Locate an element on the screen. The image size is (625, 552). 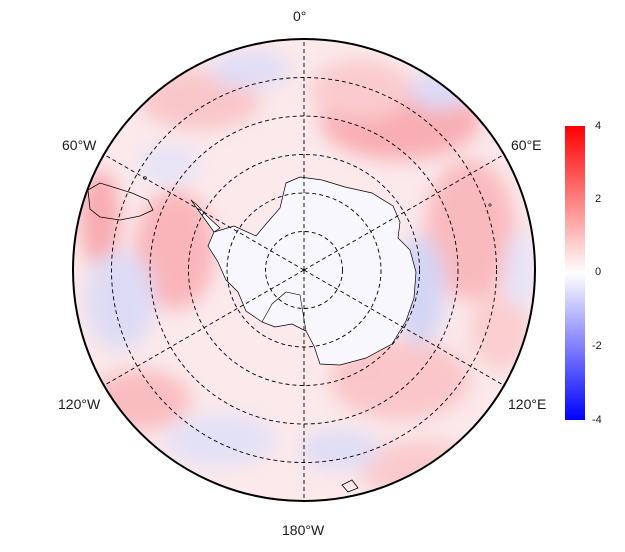
south-america-tip is located at coordinates (120, 201).